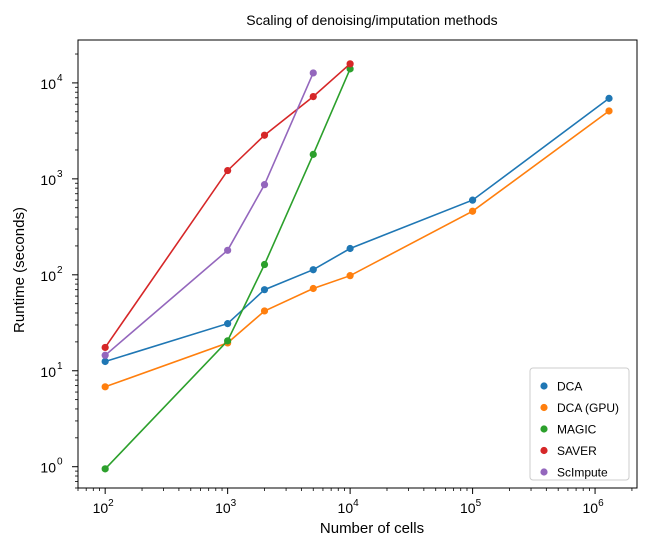  Describe the element at coordinates (60, 78) in the screenshot. I see `y-tick-exponent: 4` at that location.